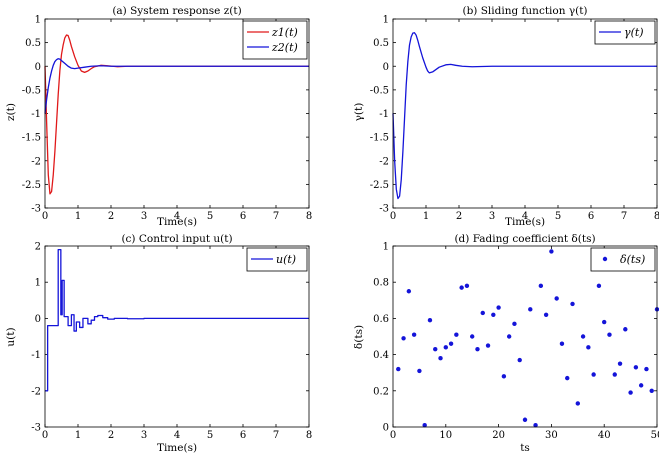  I want to click on x-tick-label: 4, so click(525, 216).